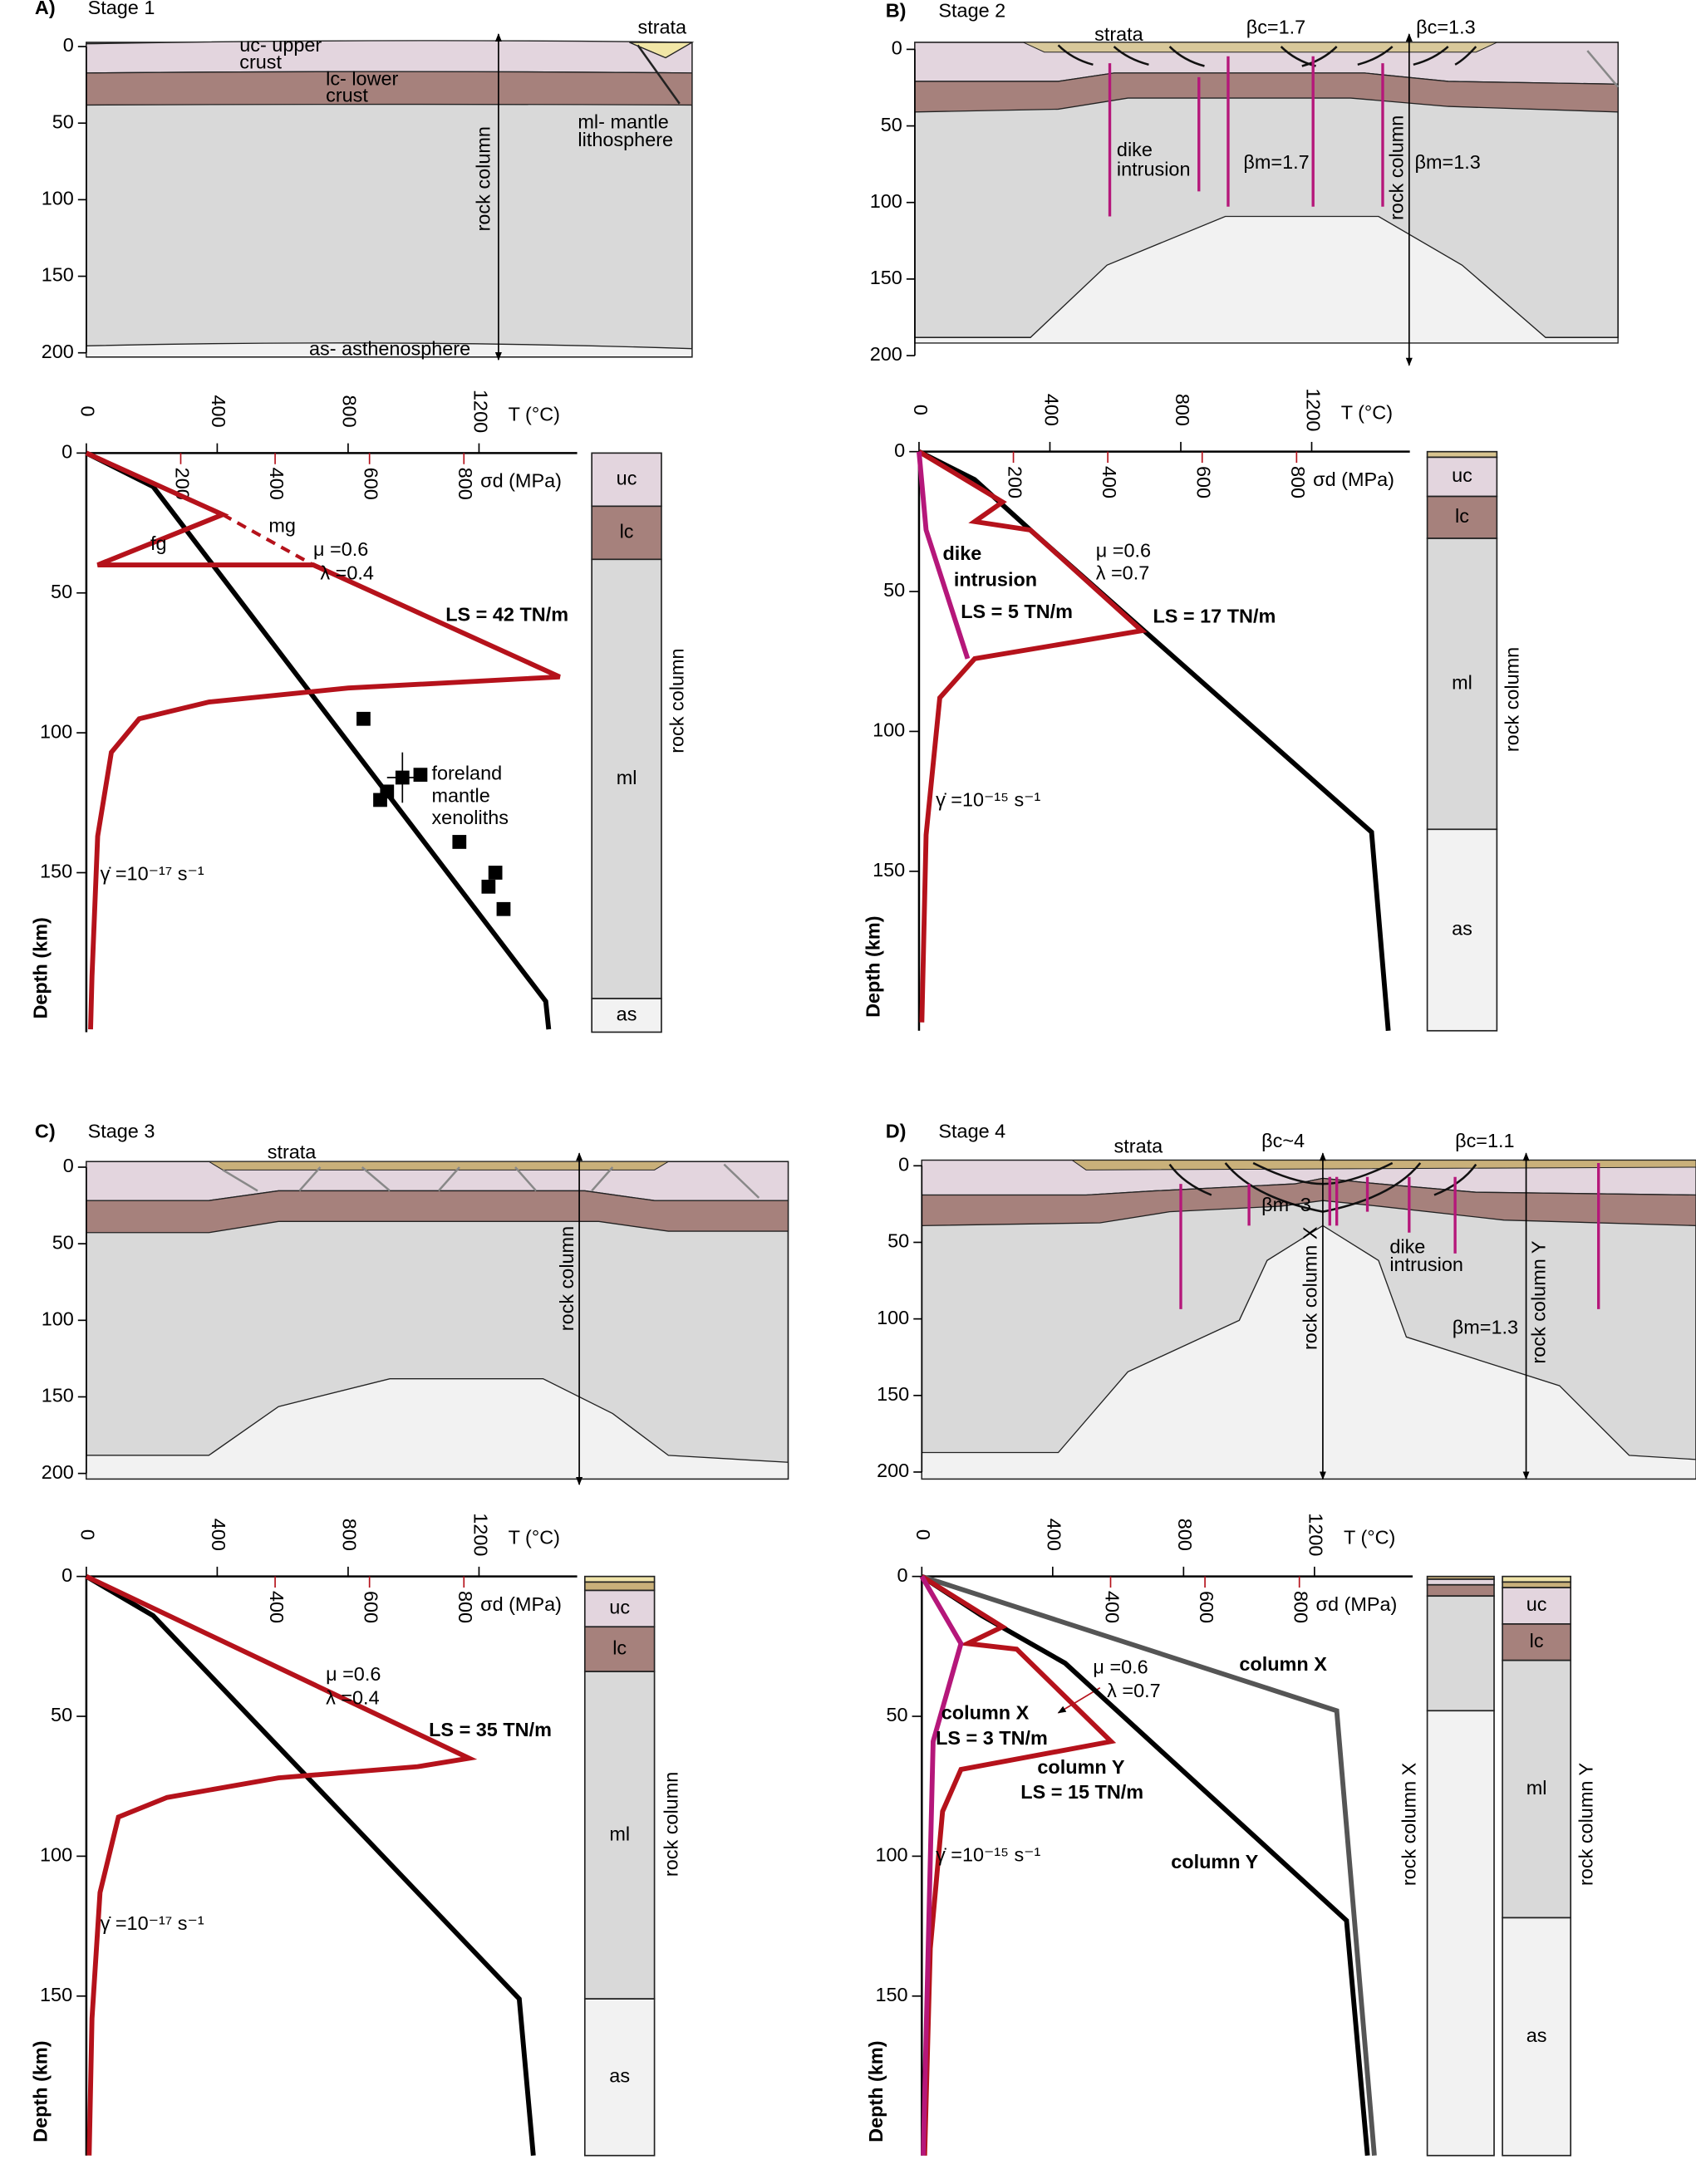  I want to click on panel-title: Stage 3, so click(122, 1130).